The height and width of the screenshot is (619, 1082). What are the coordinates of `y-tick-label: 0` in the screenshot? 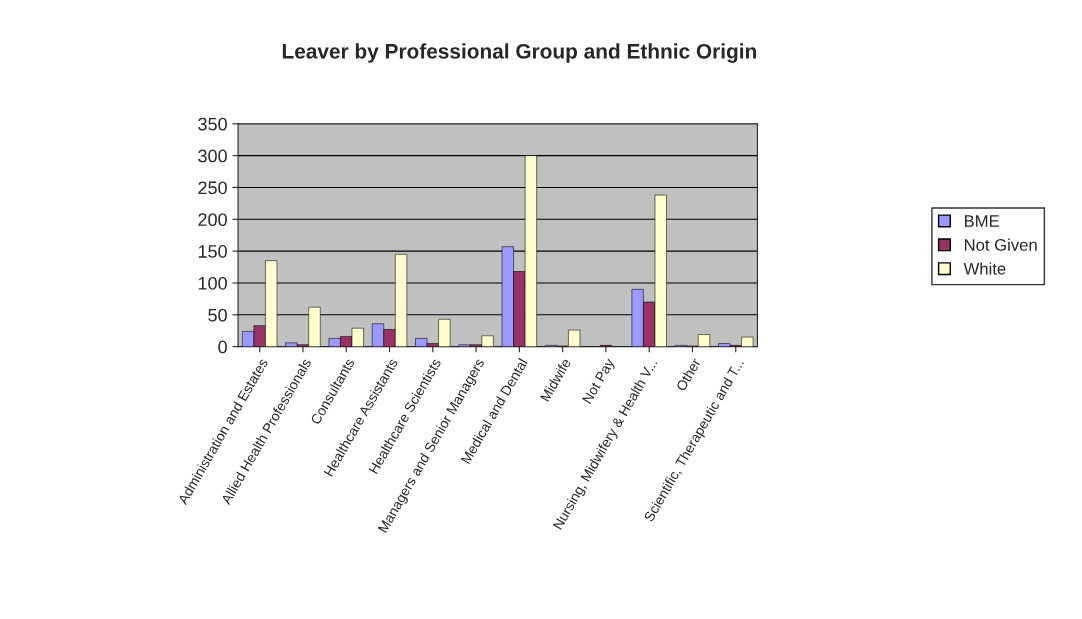 It's located at (222, 347).